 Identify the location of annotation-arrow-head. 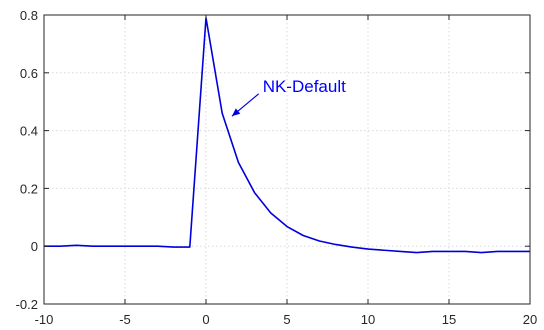
(236, 112).